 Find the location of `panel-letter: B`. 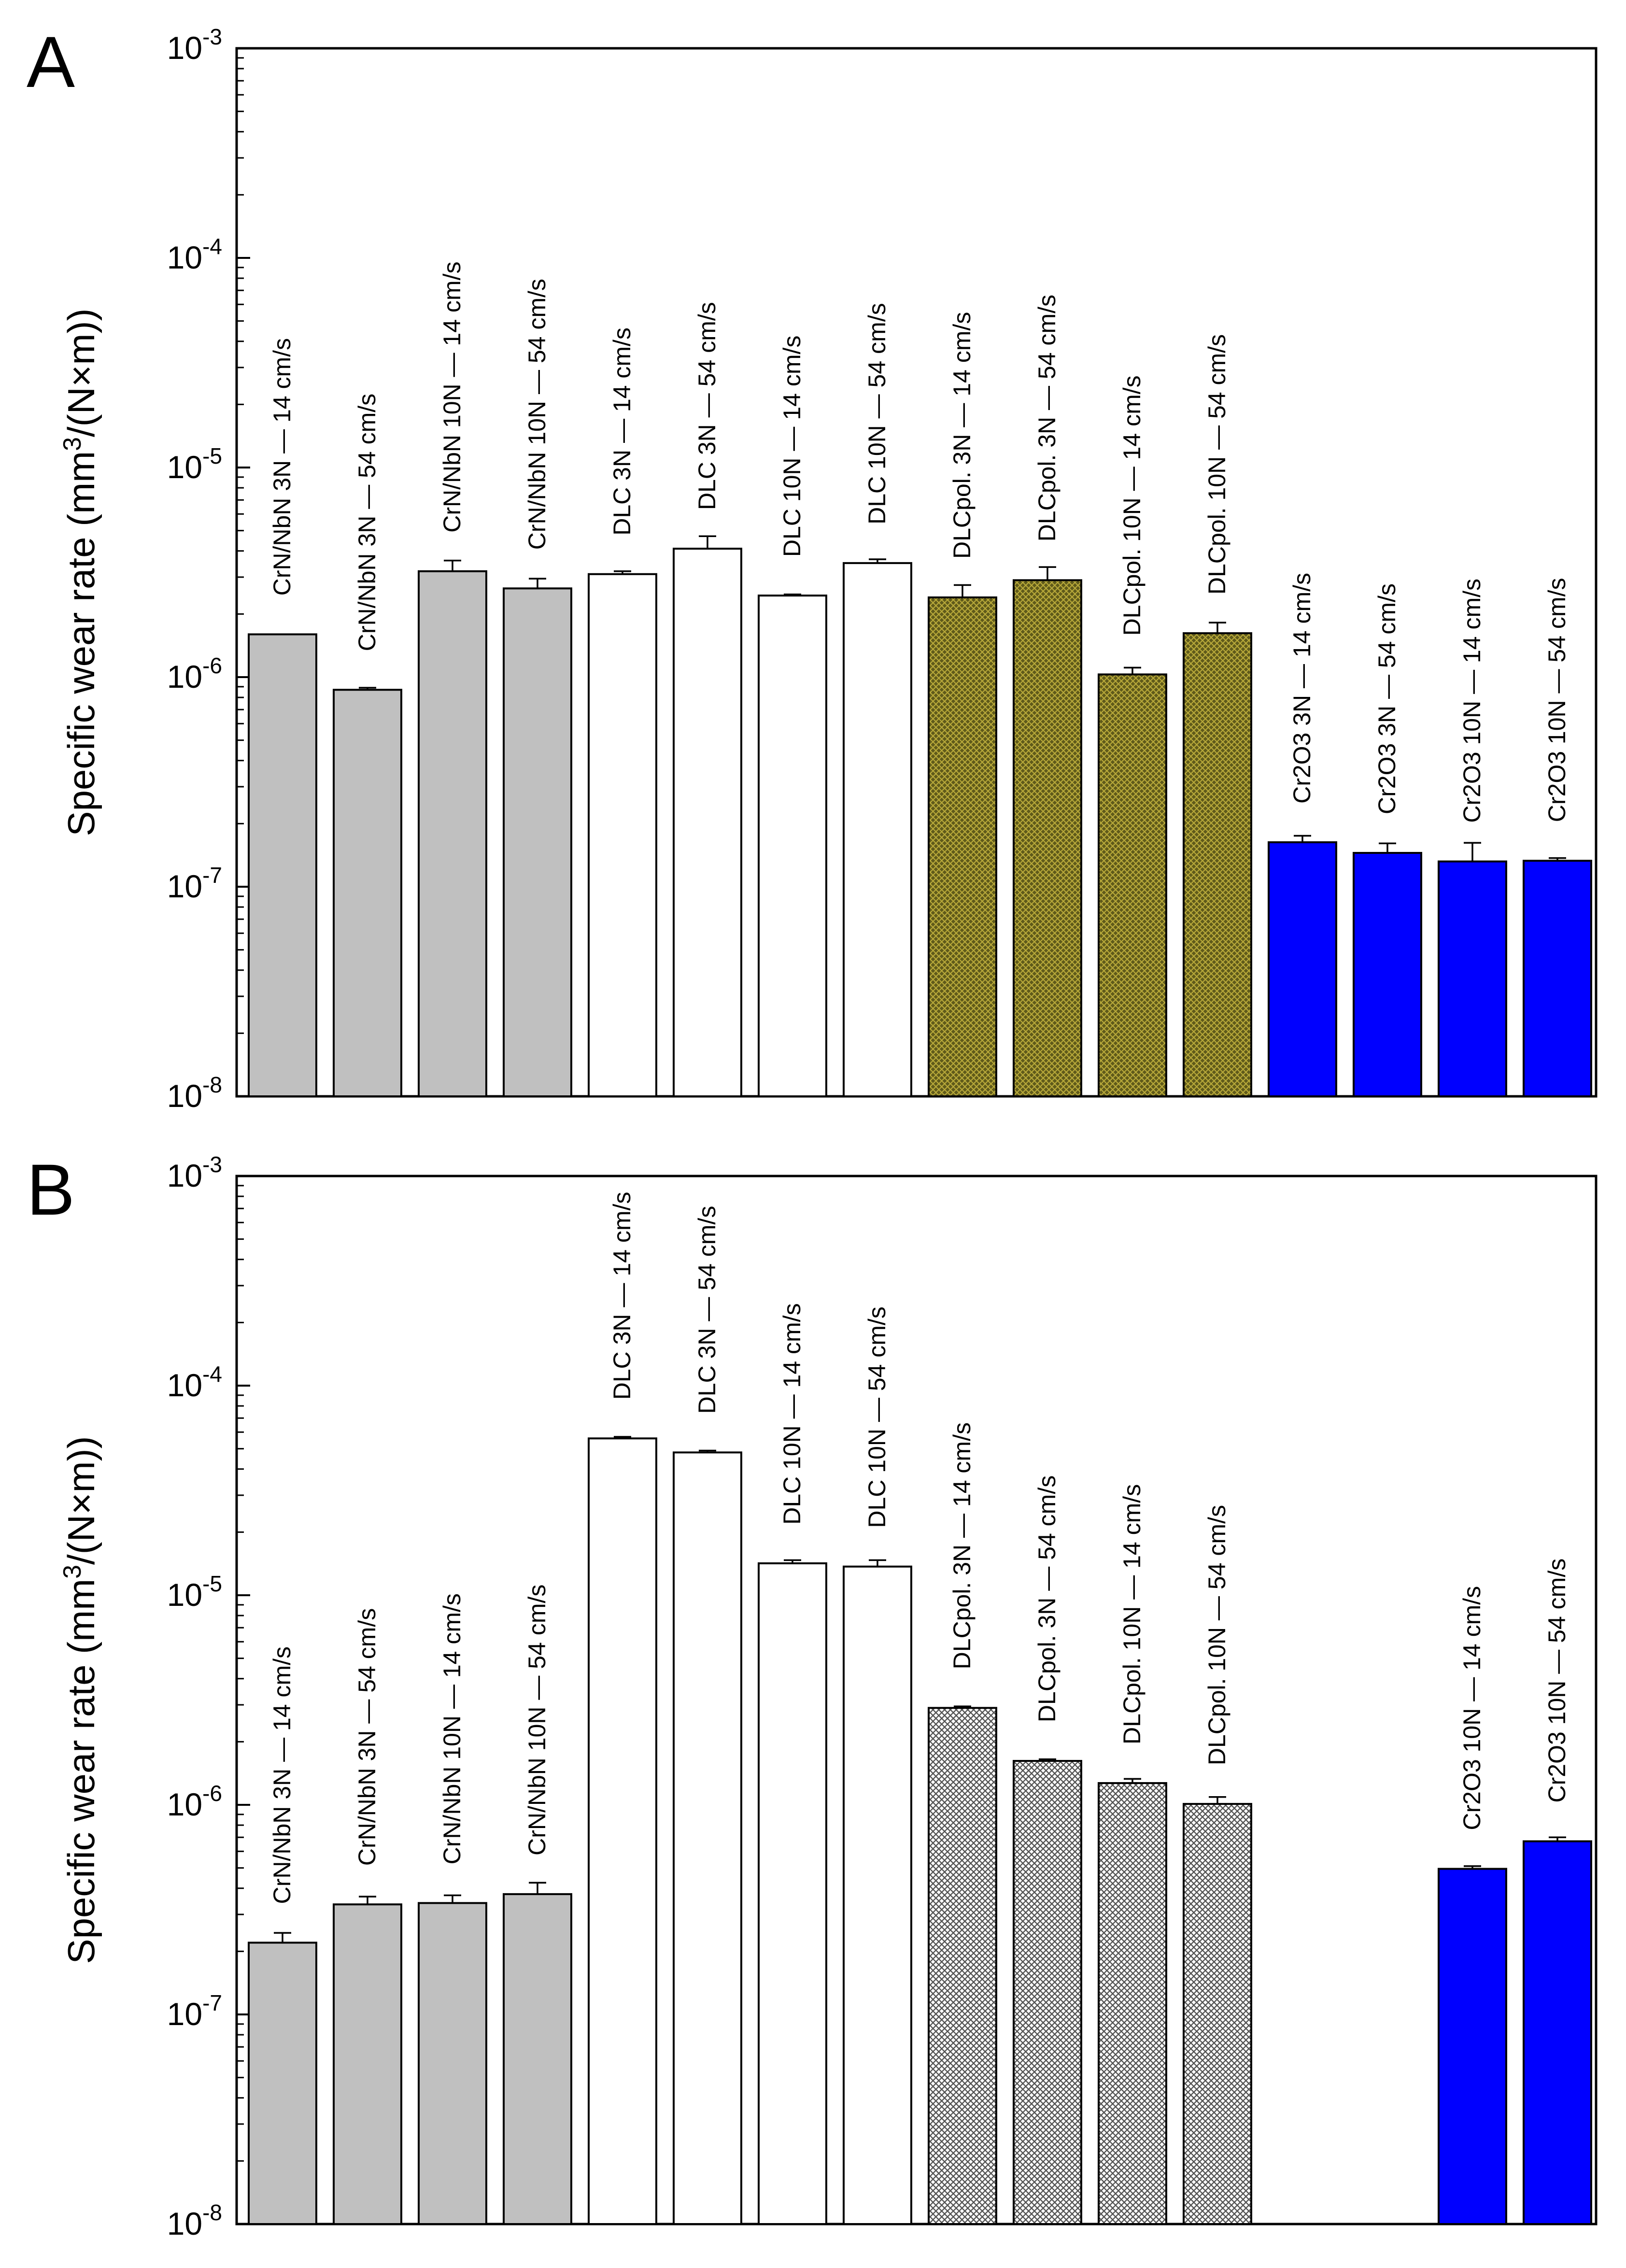

panel-letter: B is located at coordinates (51, 1189).